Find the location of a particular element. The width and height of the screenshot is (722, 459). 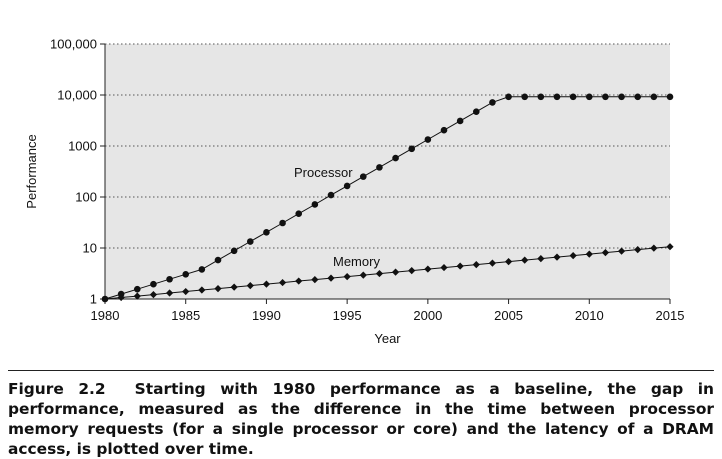

x-tick-label: 2000 is located at coordinates (427, 315).